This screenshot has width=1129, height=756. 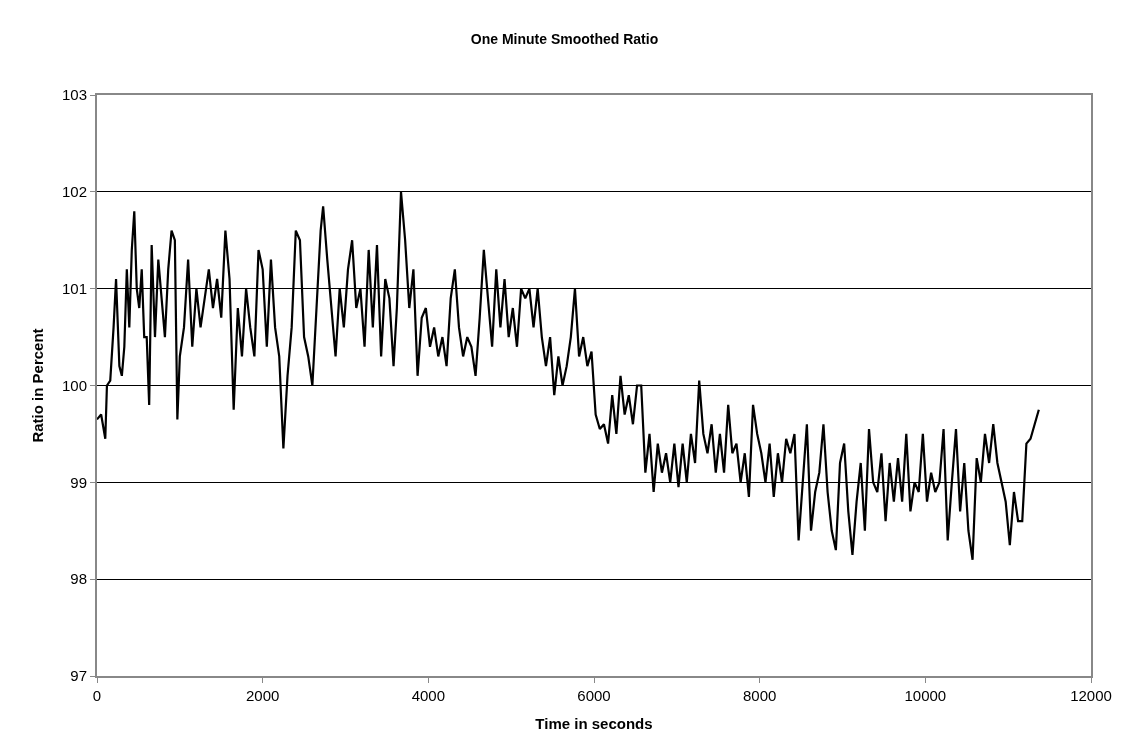 What do you see at coordinates (759, 695) in the screenshot?
I see `x-tick-label: 8000` at bounding box center [759, 695].